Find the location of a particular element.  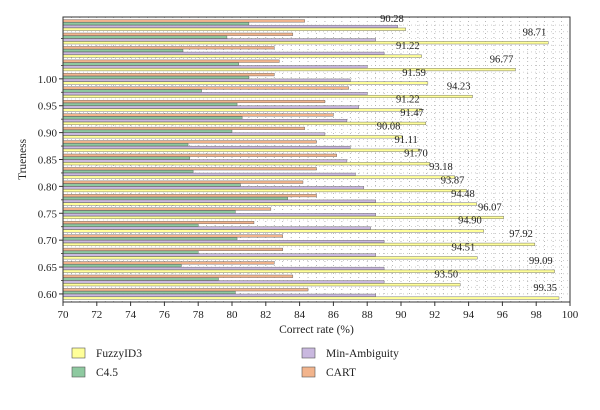

data-label: 91.11 is located at coordinates (406, 140).